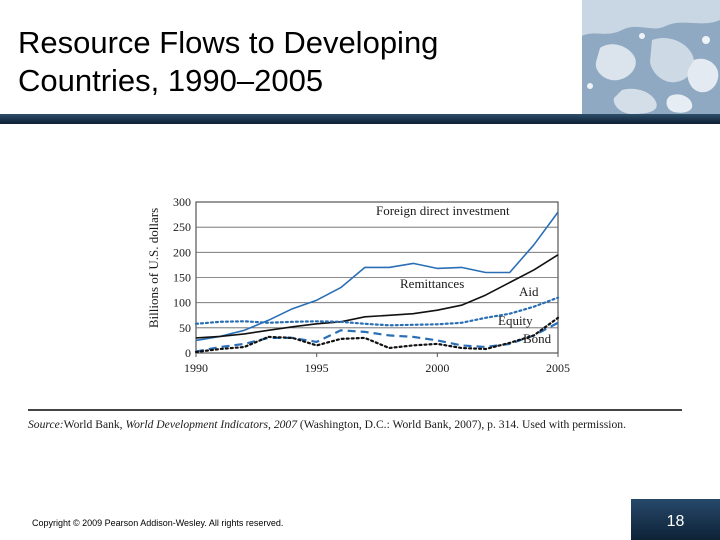 This screenshot has height=540, width=720. What do you see at coordinates (432, 283) in the screenshot?
I see `series-label-remittances: Remittances` at bounding box center [432, 283].